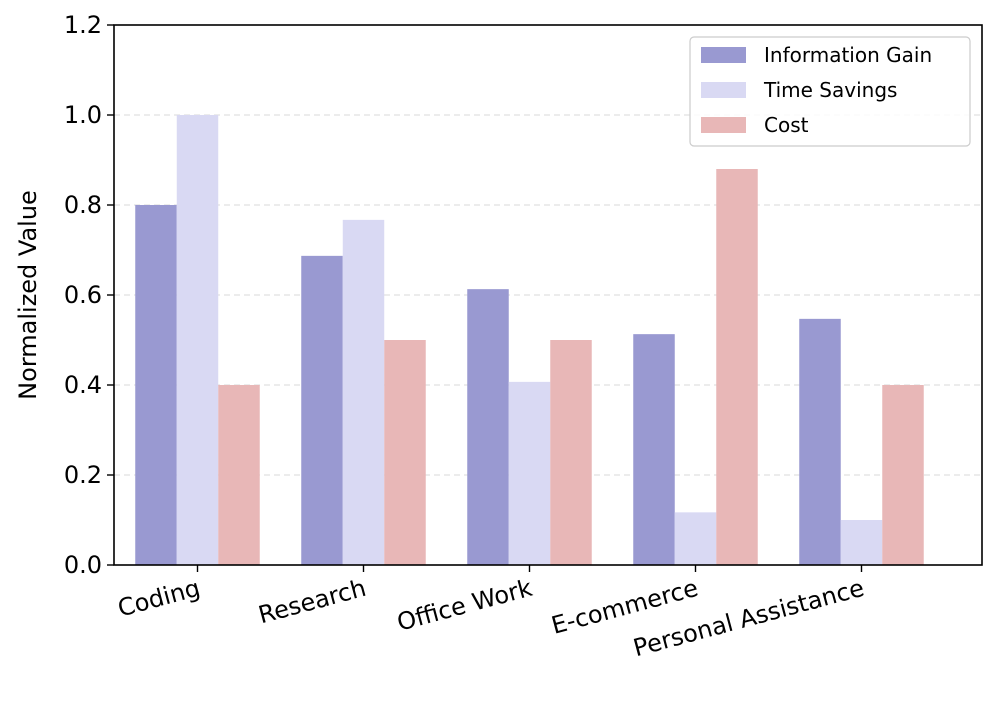  Describe the element at coordinates (83, 205) in the screenshot. I see `y-tick-label: 0.8` at that location.